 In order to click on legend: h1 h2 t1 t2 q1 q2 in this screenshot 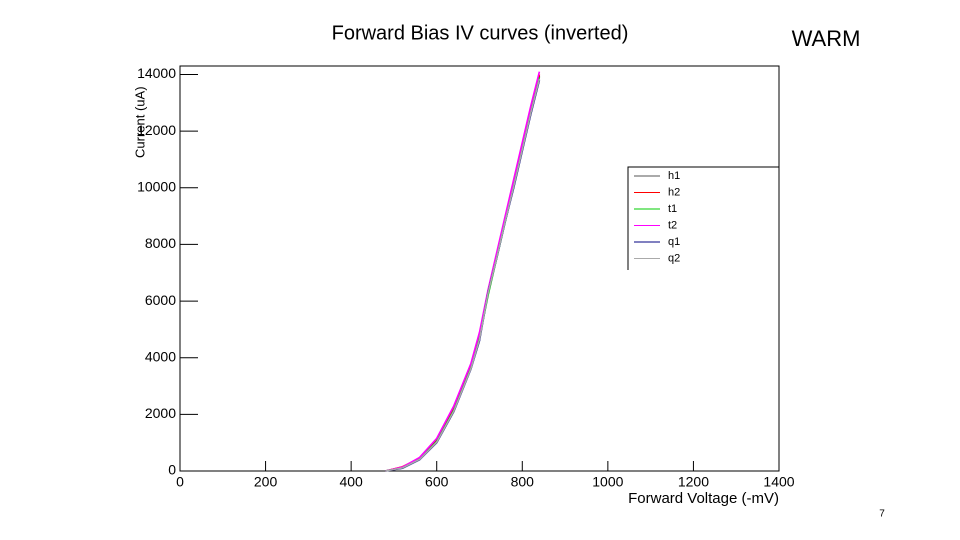, I will do `click(703, 218)`.